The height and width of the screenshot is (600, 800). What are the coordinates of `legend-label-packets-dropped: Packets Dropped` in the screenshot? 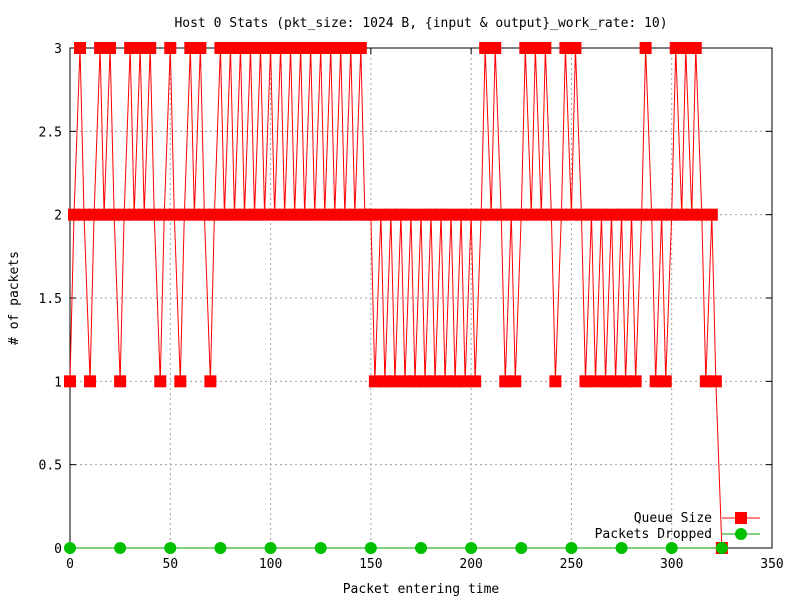 It's located at (653, 534).